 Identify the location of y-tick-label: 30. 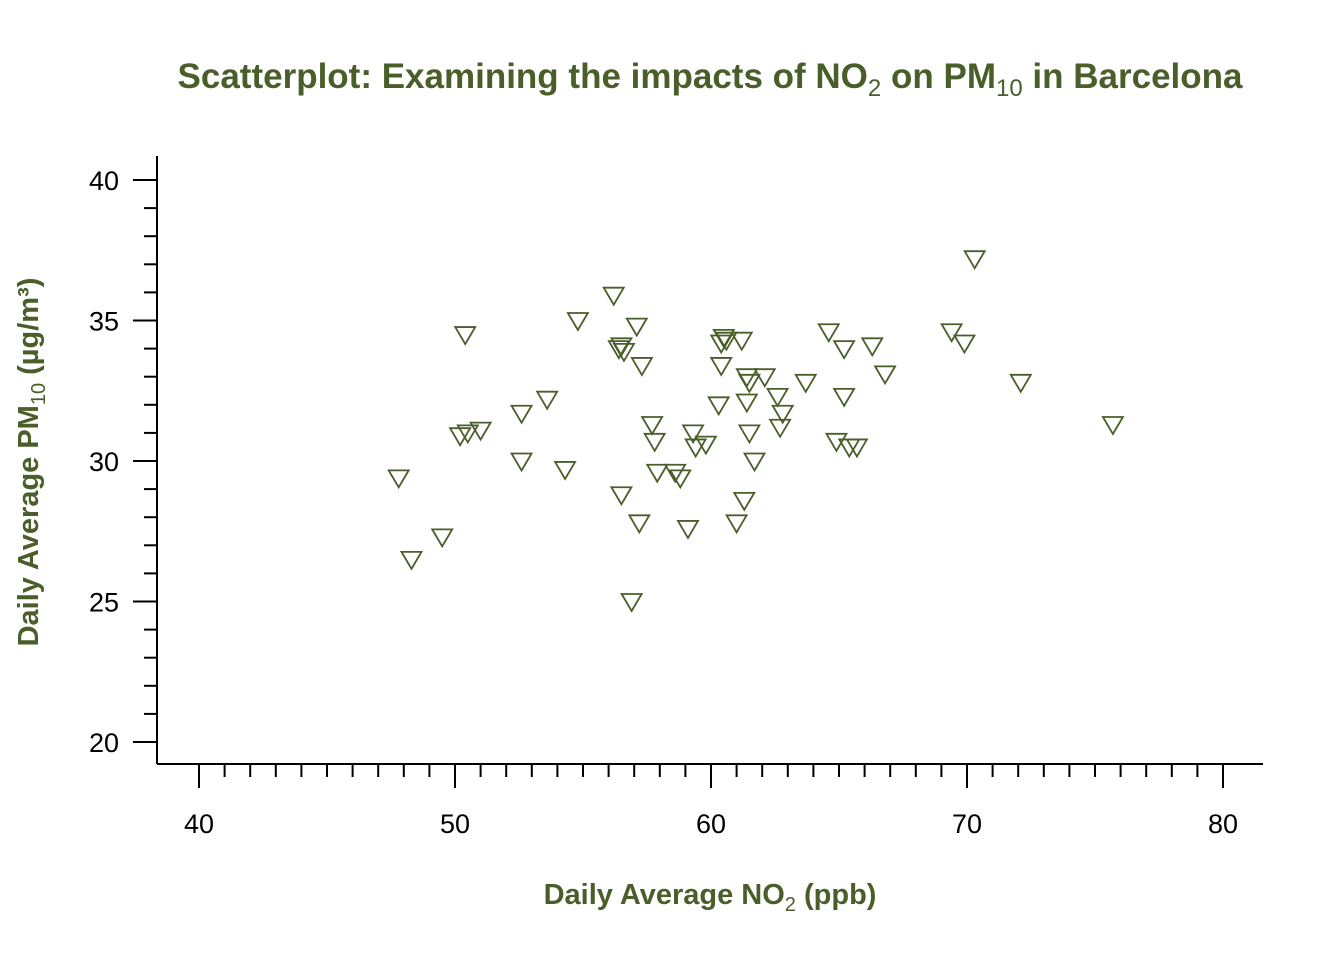
(104, 462).